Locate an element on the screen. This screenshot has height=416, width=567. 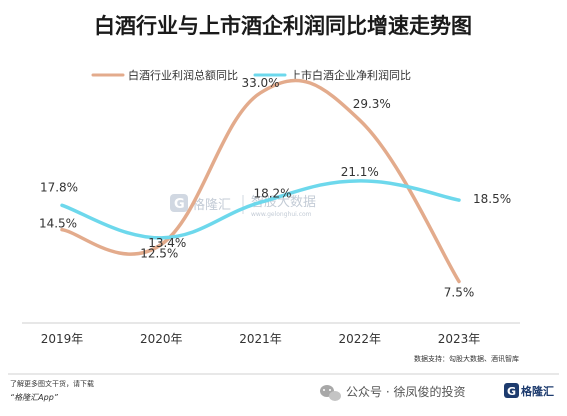
wechat-icon is located at coordinates (330, 393).